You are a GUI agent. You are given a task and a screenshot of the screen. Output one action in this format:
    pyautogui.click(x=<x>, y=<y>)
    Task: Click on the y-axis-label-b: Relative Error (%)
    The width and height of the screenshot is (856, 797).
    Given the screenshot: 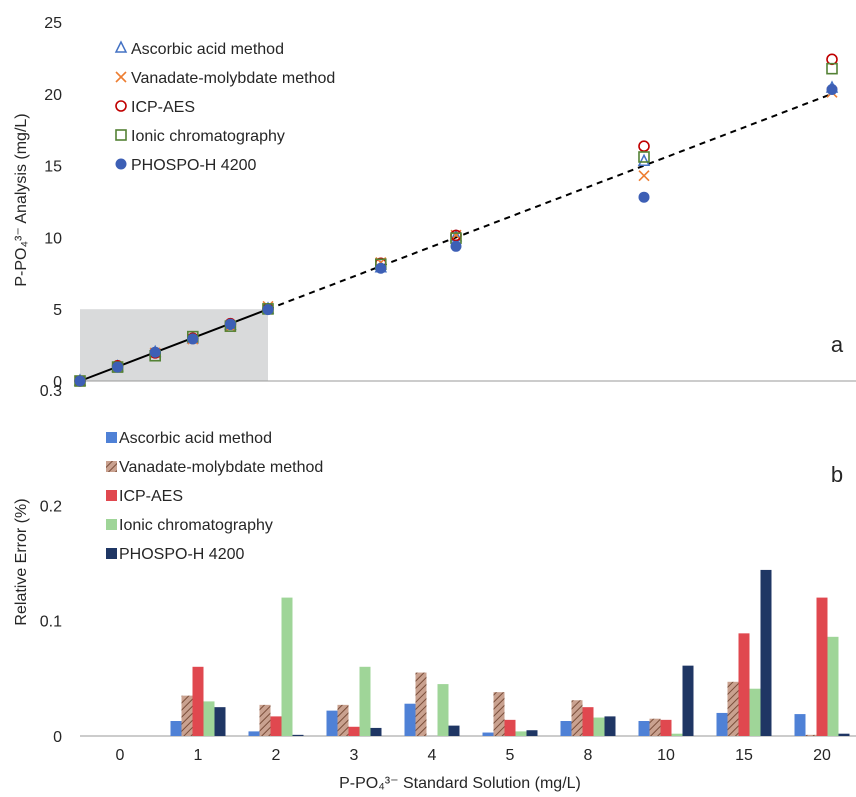 What is the action you would take?
    pyautogui.click(x=21, y=561)
    